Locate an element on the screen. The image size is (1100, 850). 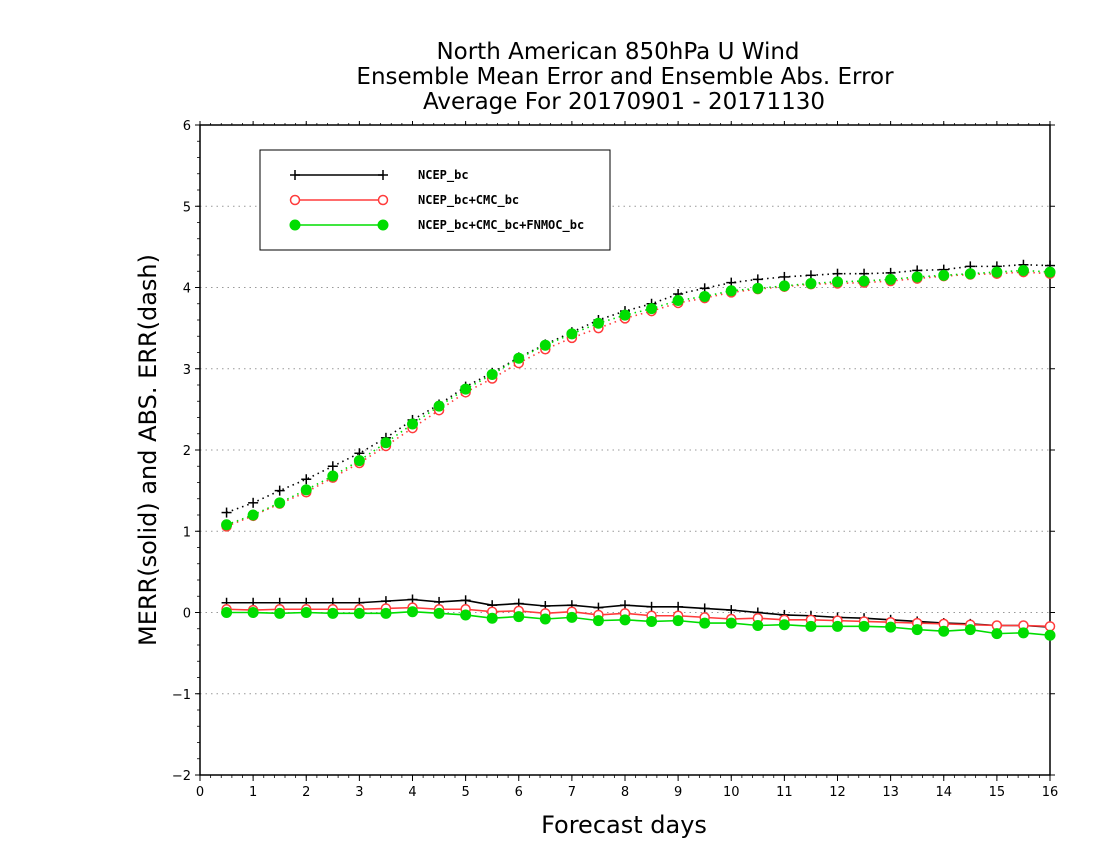
legend-entry-2: NCEP_bc+CMC_bc+FNMOC_bc is located at coordinates (436, 225).